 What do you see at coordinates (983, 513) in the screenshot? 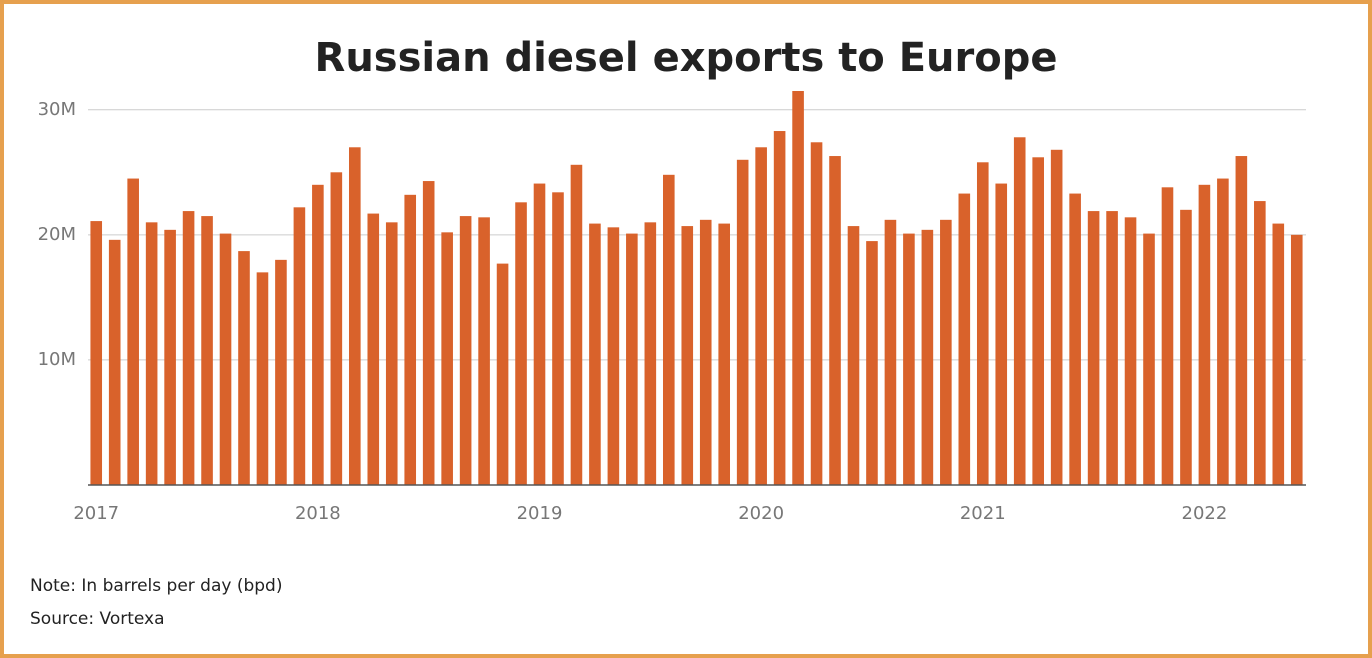
I see `x-tick-label: 2021` at bounding box center [983, 513].